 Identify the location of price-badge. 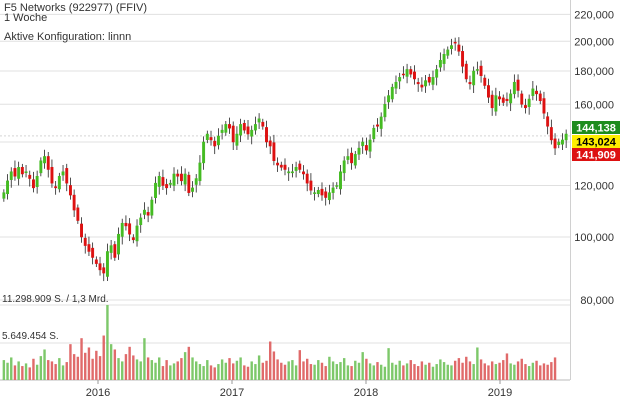
(596, 141).